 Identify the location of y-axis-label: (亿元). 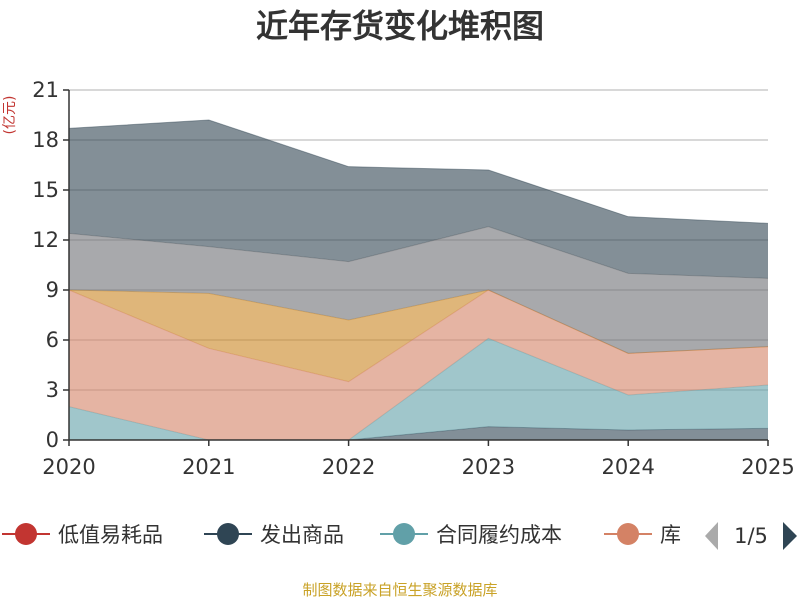
(10, 115).